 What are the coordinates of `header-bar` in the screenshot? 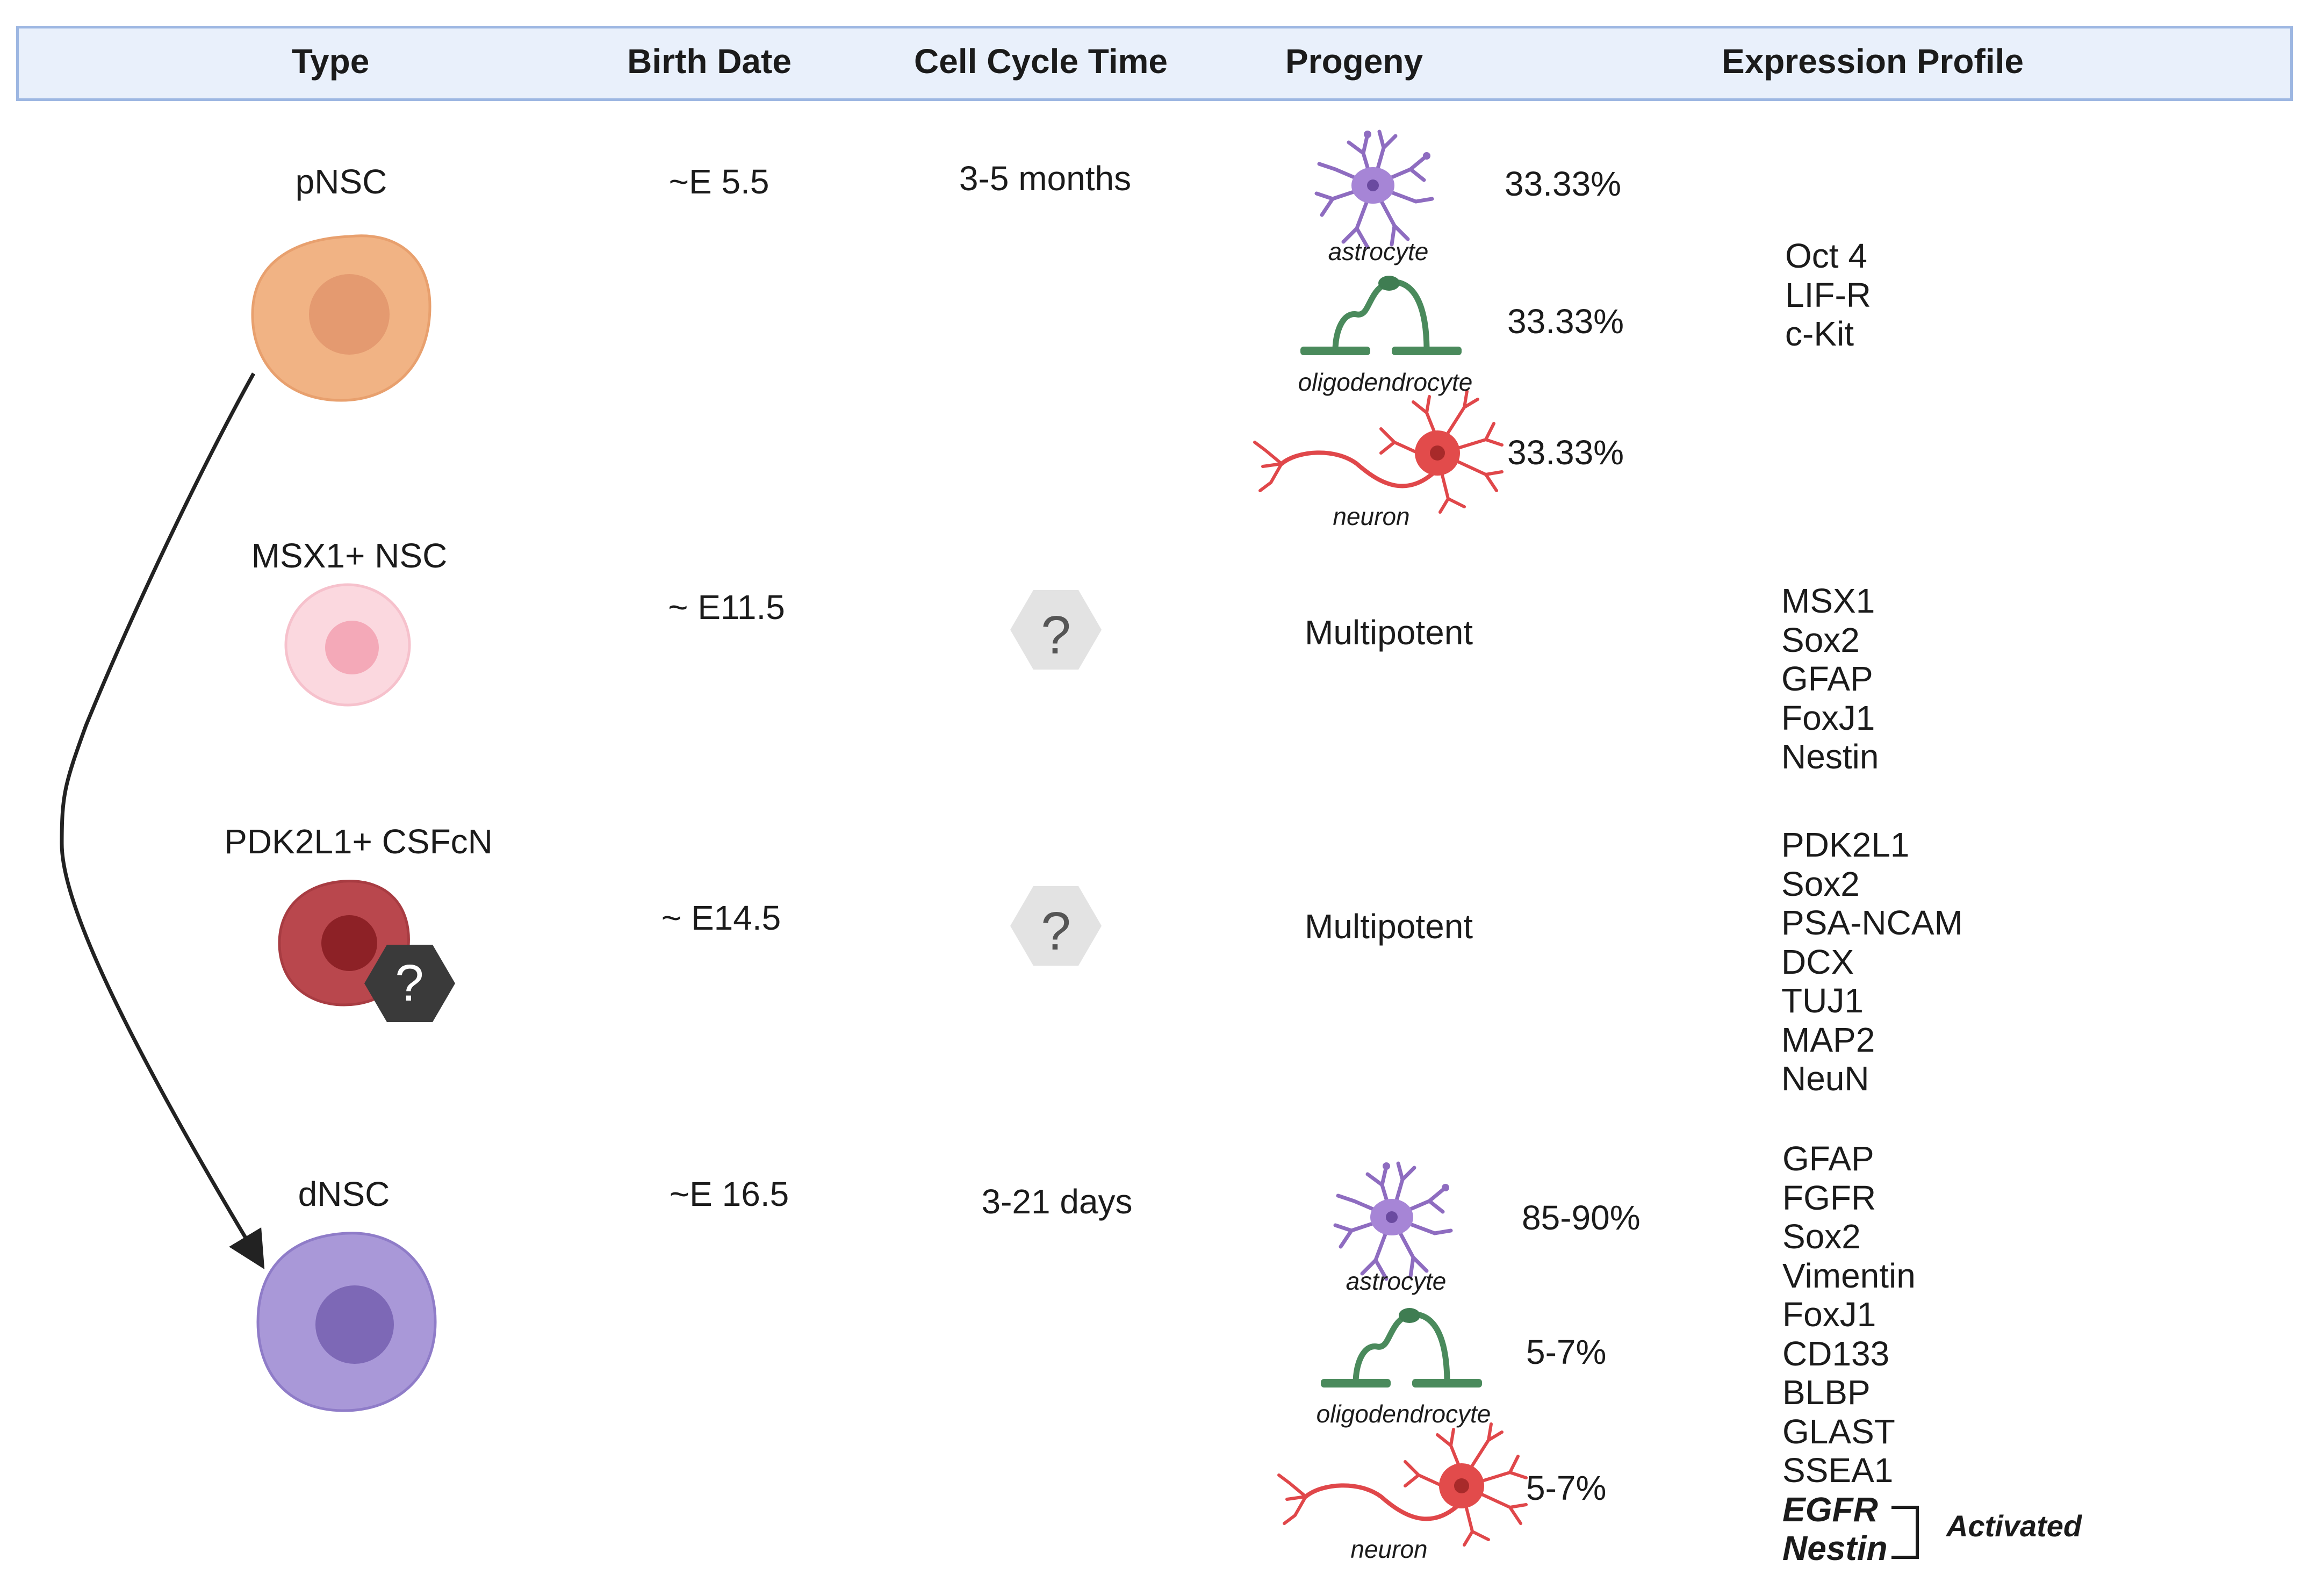 It's located at (1154, 63).